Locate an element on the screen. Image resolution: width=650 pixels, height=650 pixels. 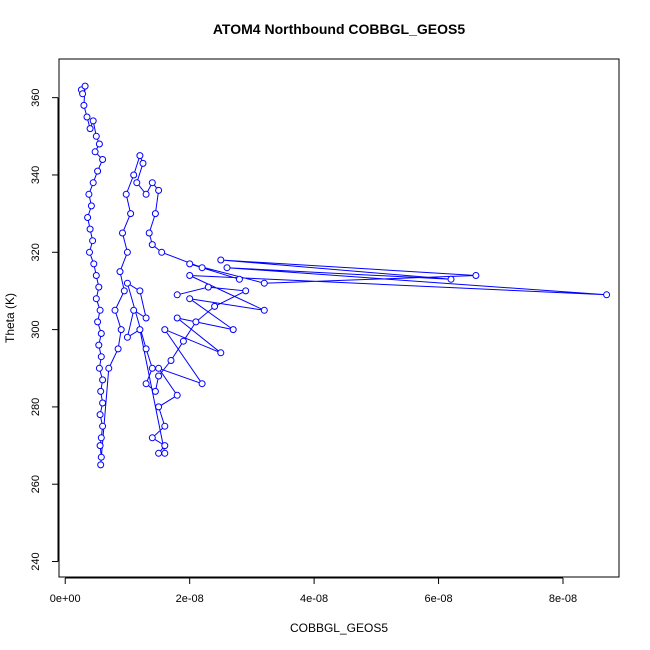
x-tick-label: 6e-08 is located at coordinates (438, 599).